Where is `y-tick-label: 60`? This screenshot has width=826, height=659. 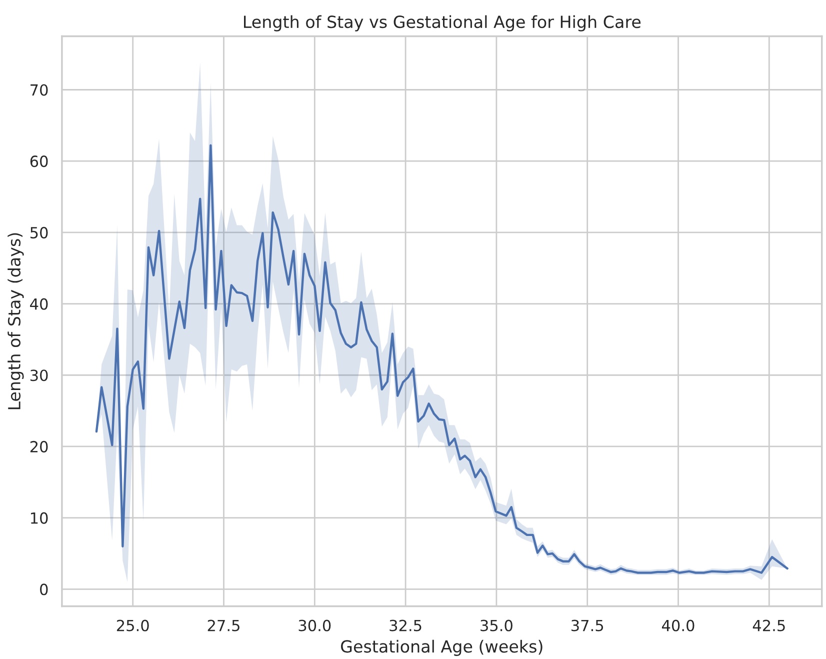
y-tick-label: 60 is located at coordinates (39, 162).